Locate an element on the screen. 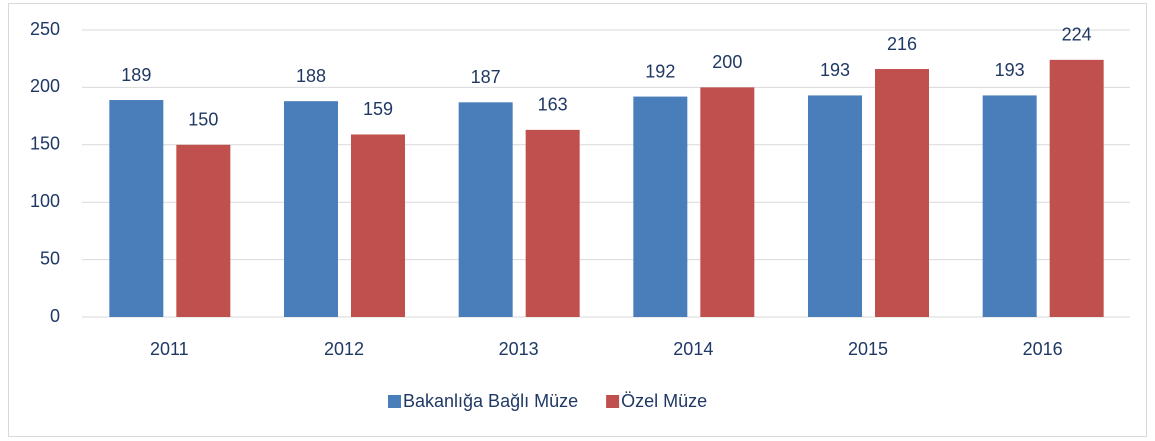 The image size is (1155, 441). data-label: 187 is located at coordinates (486, 77).